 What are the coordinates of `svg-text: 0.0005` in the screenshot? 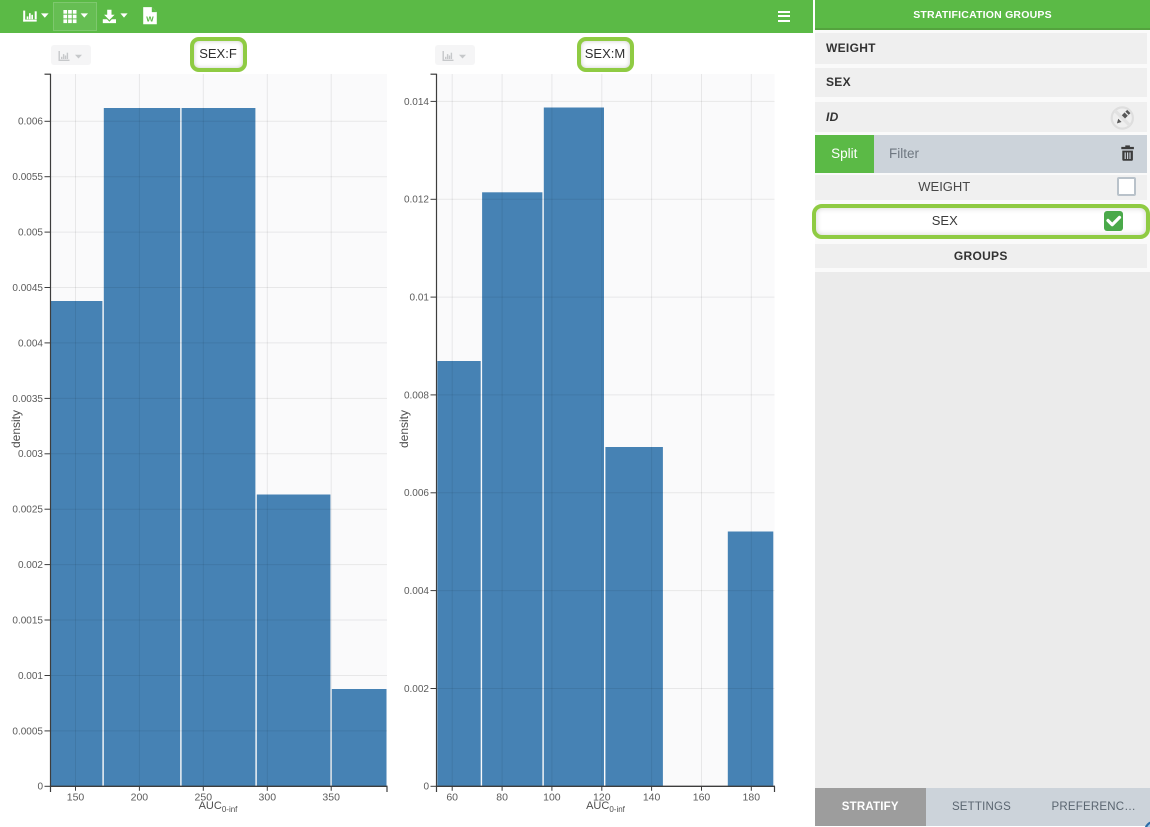 It's located at (27, 731).